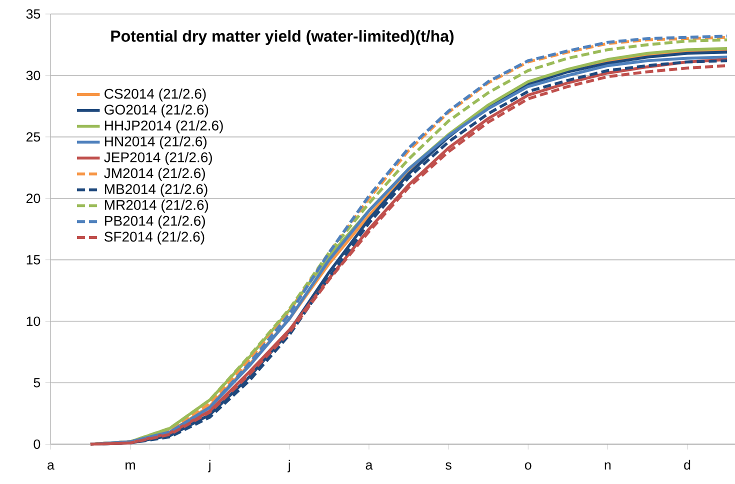  What do you see at coordinates (33, 14) in the screenshot?
I see `y-tick-label: 35` at bounding box center [33, 14].